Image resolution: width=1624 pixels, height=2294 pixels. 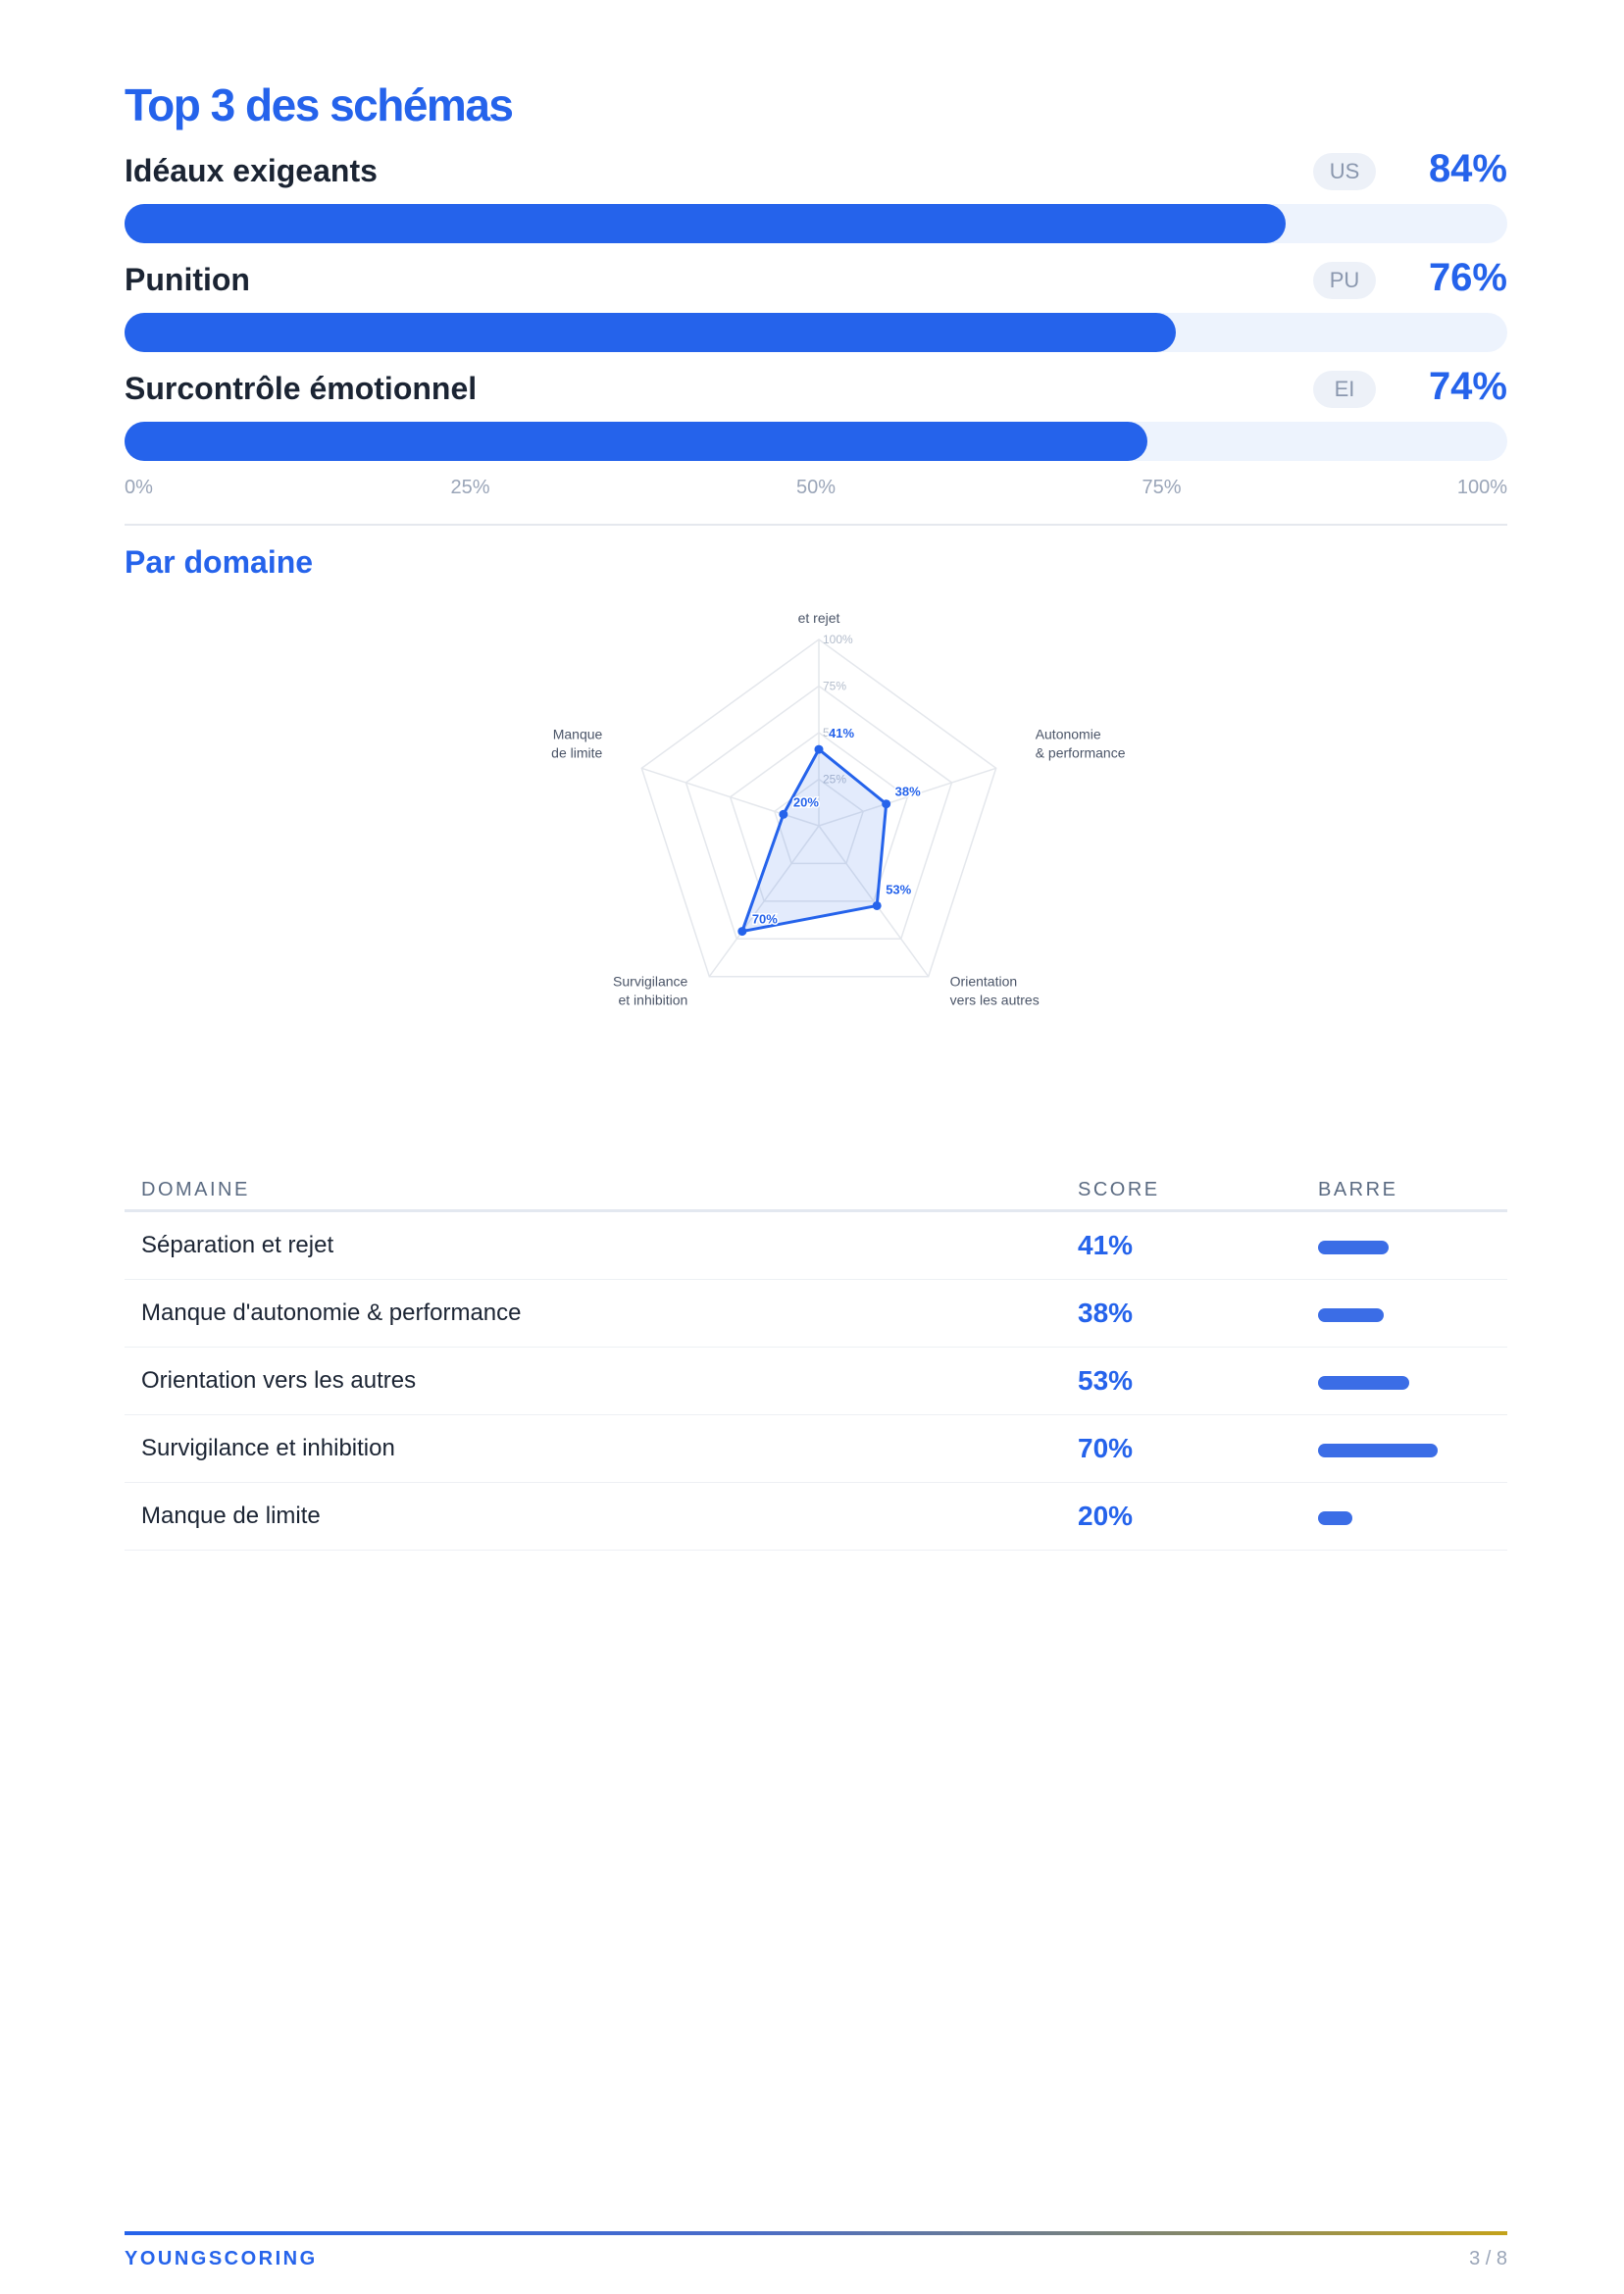 What do you see at coordinates (816, 195) in the screenshot?
I see `schema-row: Idéaux exigeants US 84%` at bounding box center [816, 195].